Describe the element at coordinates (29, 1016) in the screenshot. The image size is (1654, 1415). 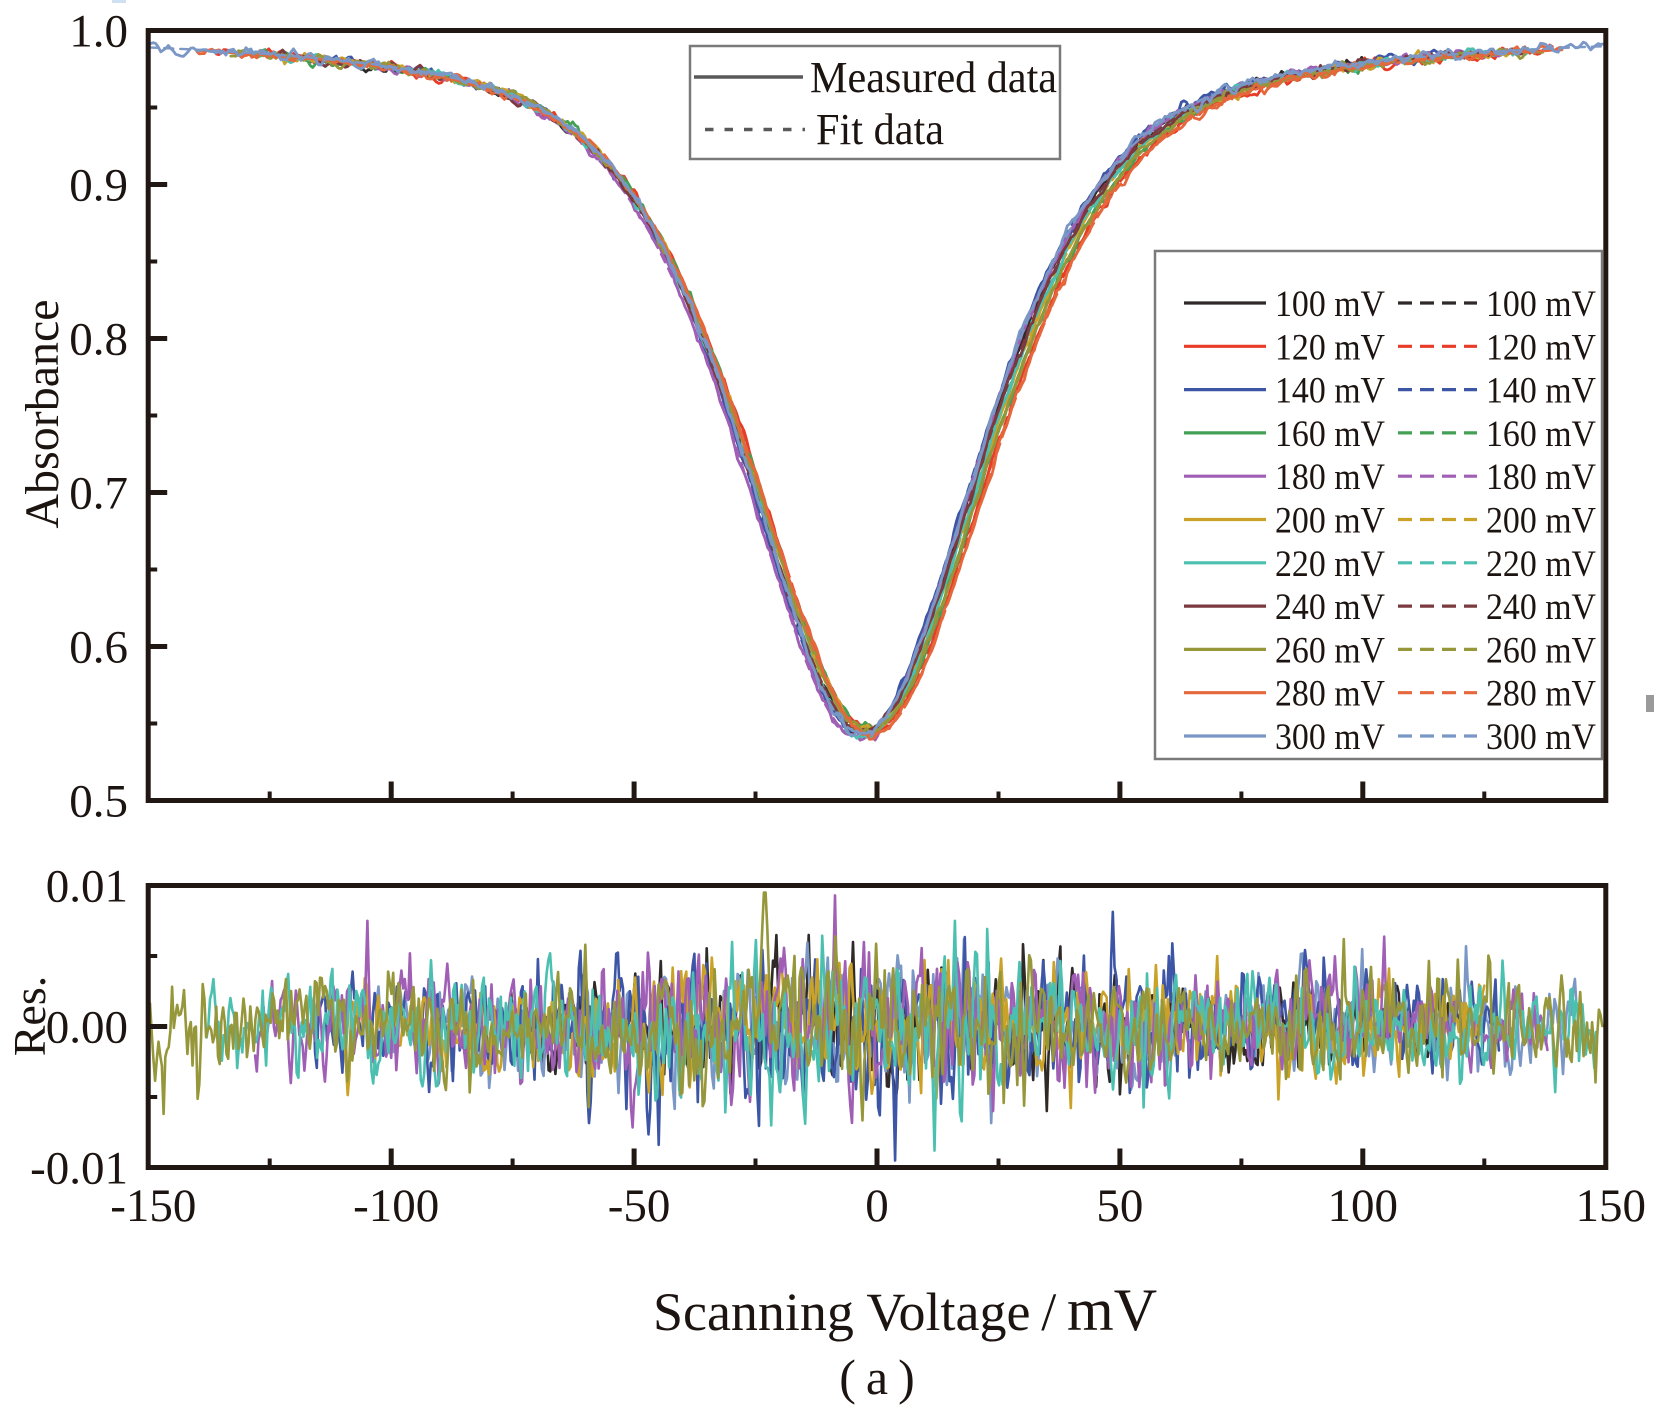
I see `svg-text: Res.` at that location.